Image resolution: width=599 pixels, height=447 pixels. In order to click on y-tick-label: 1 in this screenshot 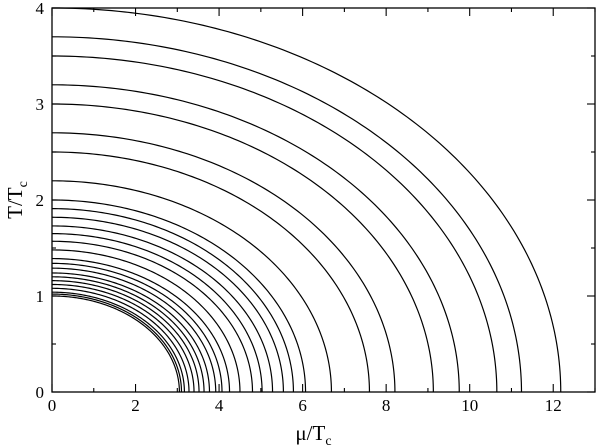, I will do `click(40, 296)`.